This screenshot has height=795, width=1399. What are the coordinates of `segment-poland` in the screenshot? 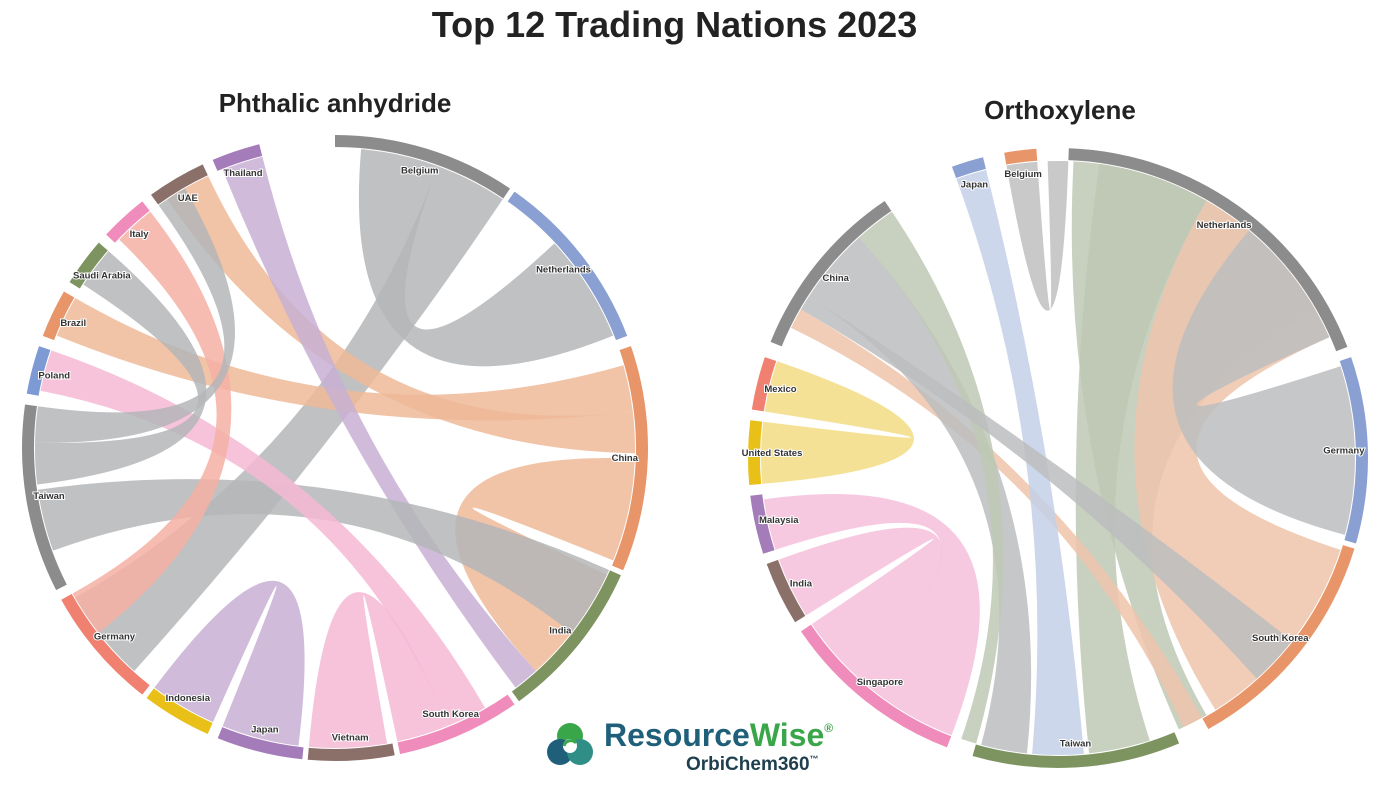 It's located at (38, 371).